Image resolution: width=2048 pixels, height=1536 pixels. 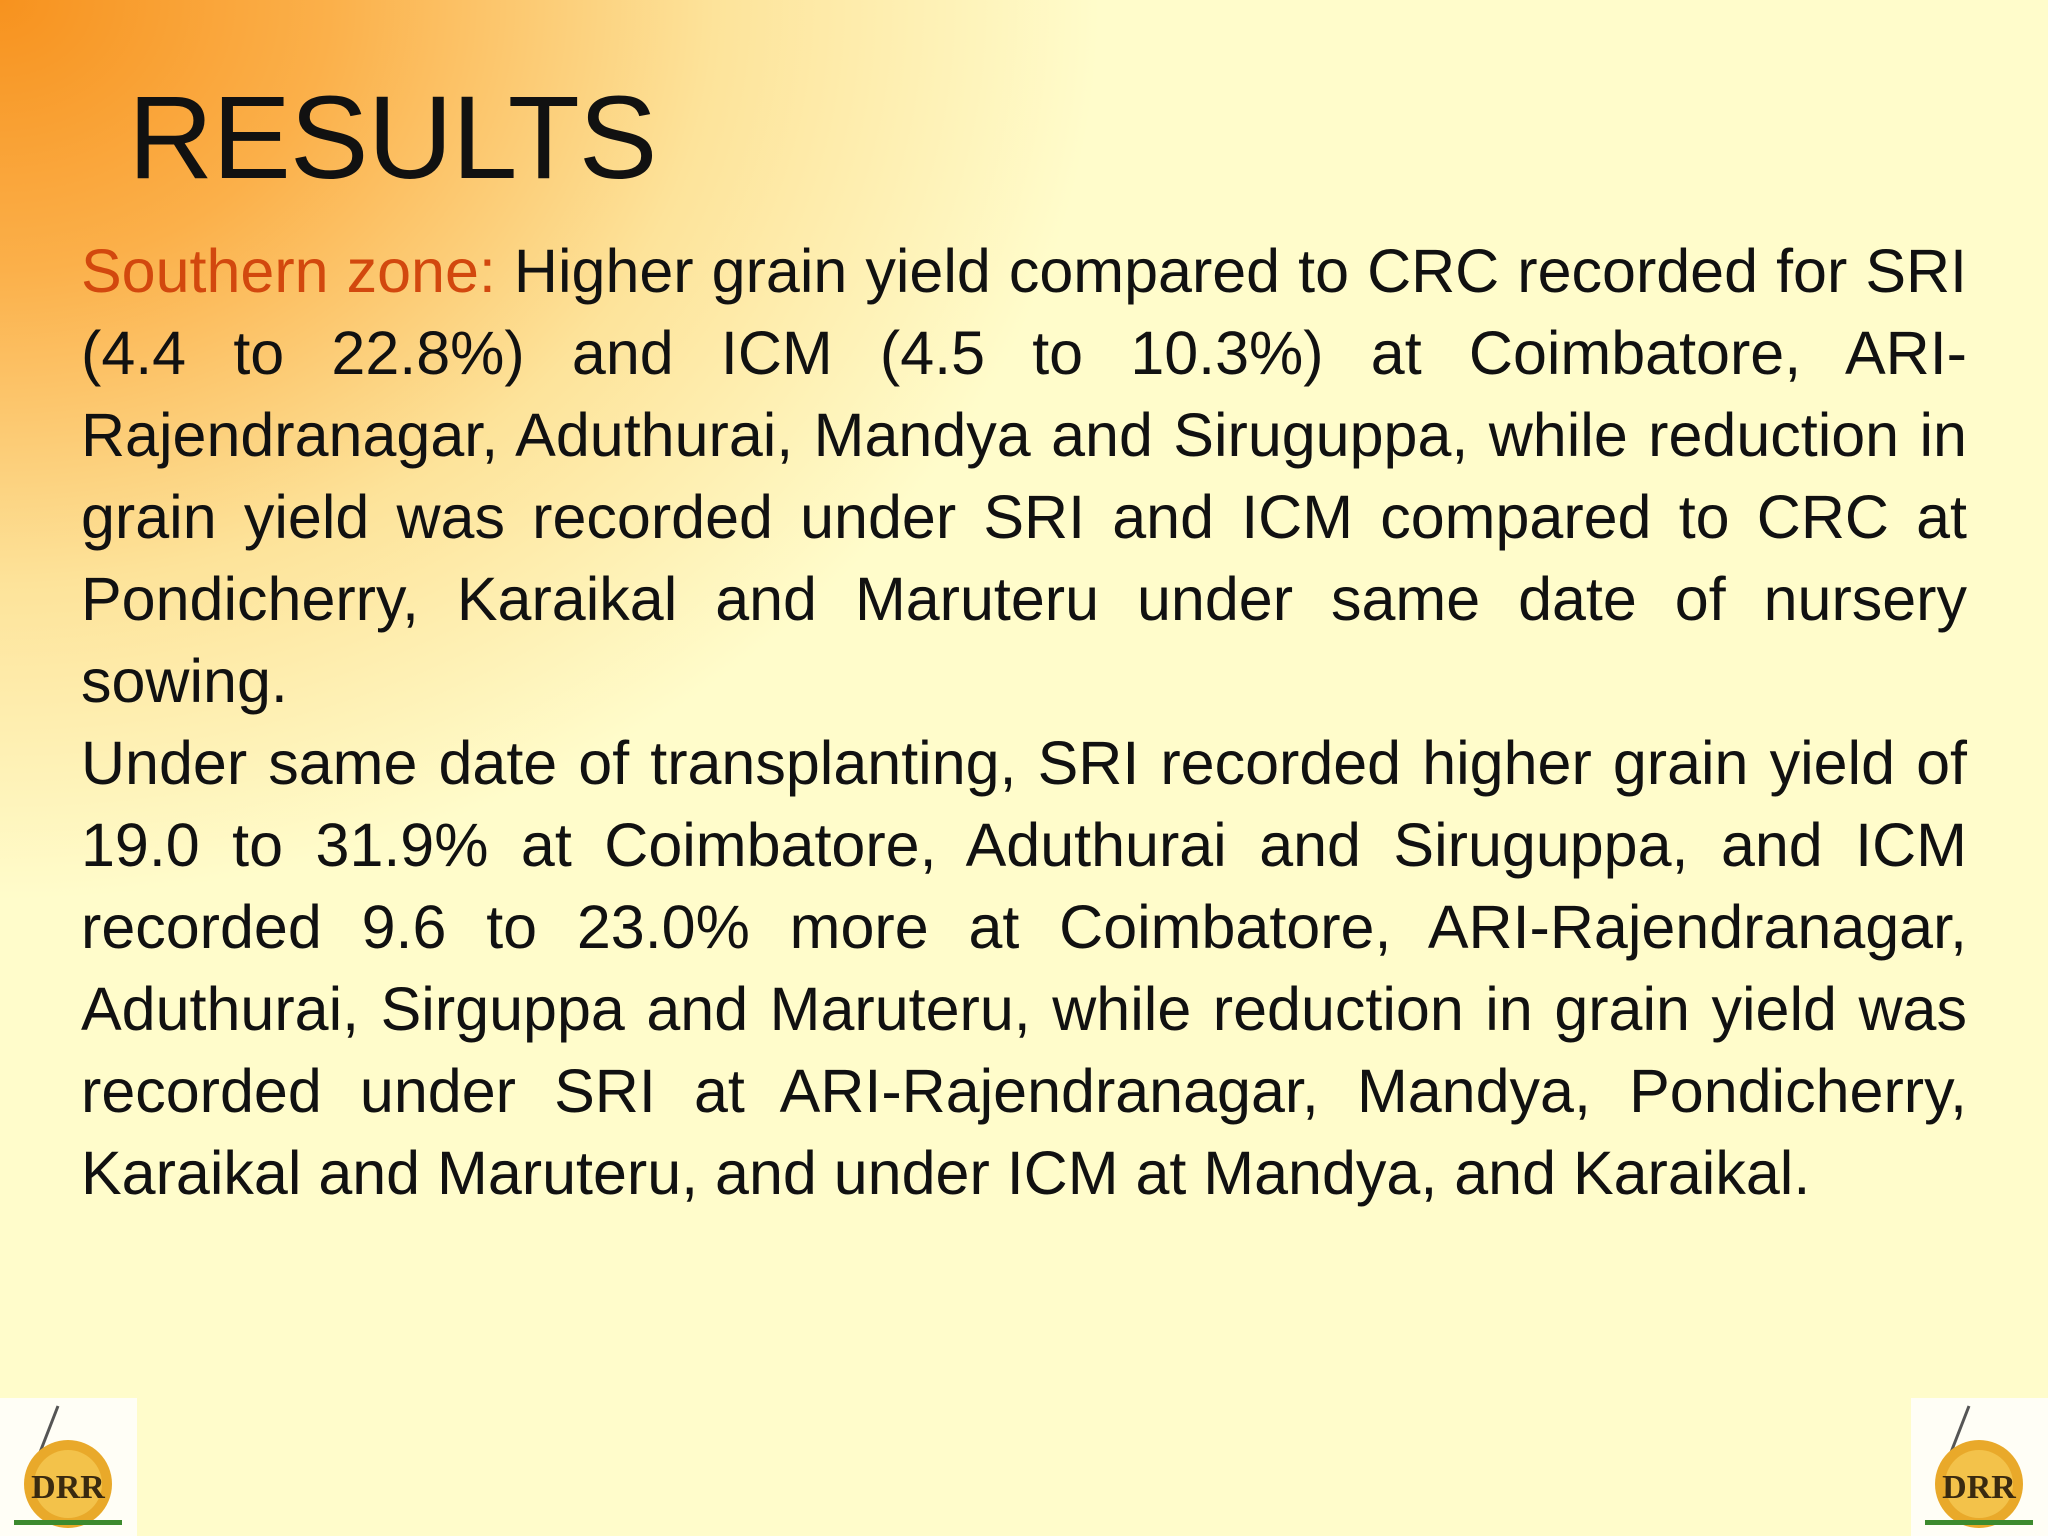 What do you see at coordinates (288, 271) in the screenshot?
I see `paragraph-label: Southern zone:` at bounding box center [288, 271].